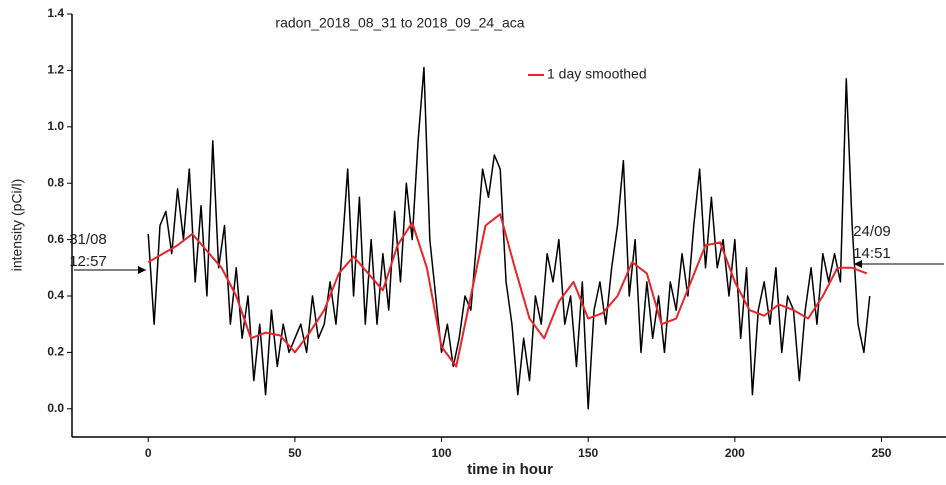  Describe the element at coordinates (442, 453) in the screenshot. I see `x-tick-label: 100` at that location.